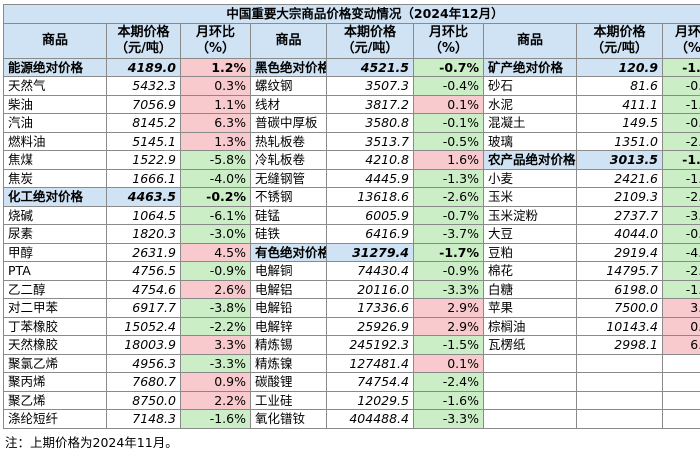 This screenshot has height=470, width=700. Describe the element at coordinates (143, 178) in the screenshot. I see `commodity-price: 1666.1` at that location.